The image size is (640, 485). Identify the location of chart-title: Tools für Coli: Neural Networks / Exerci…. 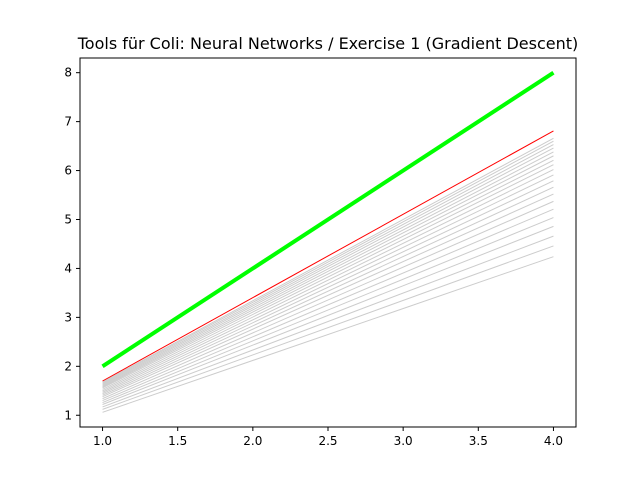
(328, 43).